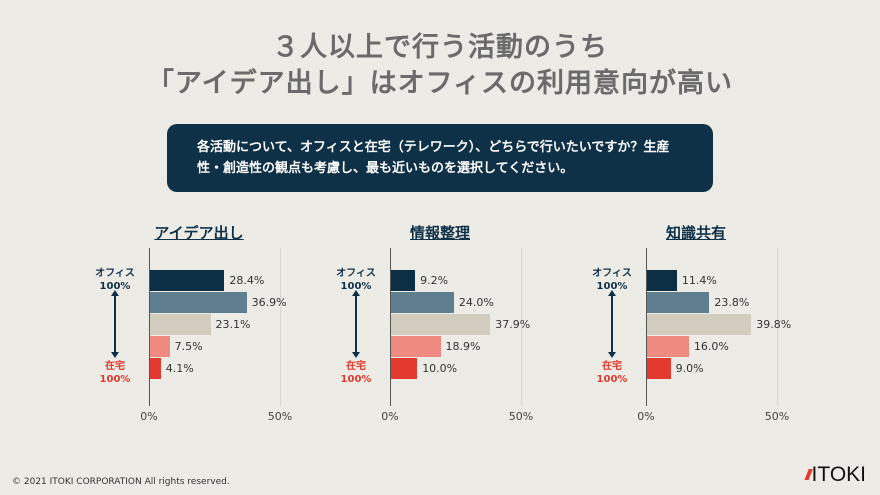  I want to click on data-label: 23.1%, so click(233, 324).